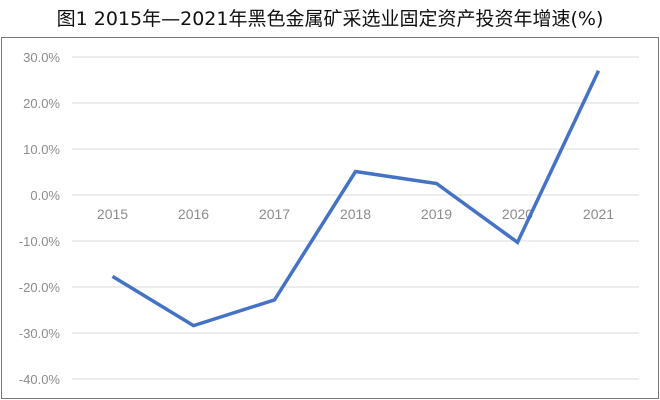 The width and height of the screenshot is (660, 400). Describe the element at coordinates (45, 195) in the screenshot. I see `y-tick-label: 0.0%` at that location.